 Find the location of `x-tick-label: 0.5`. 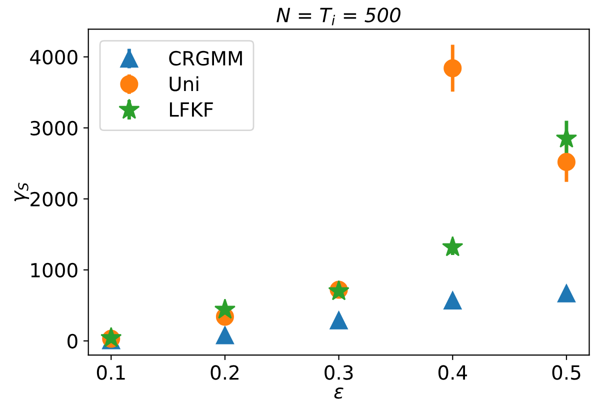

x-tick-label: 0.5 is located at coordinates (566, 372).